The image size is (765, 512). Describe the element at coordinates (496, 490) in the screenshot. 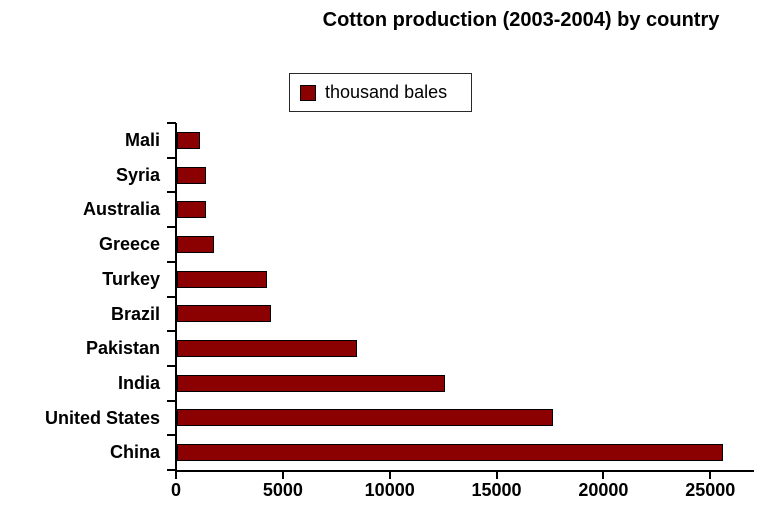

I see `x-tick-label: 15000` at that location.